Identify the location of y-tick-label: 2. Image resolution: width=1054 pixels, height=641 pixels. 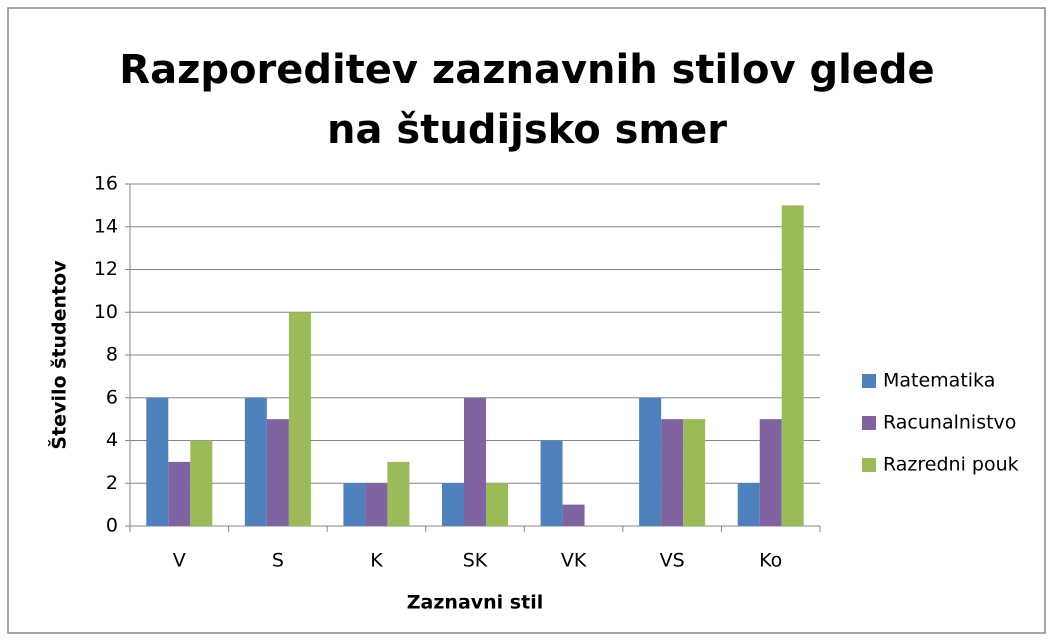
(112, 483).